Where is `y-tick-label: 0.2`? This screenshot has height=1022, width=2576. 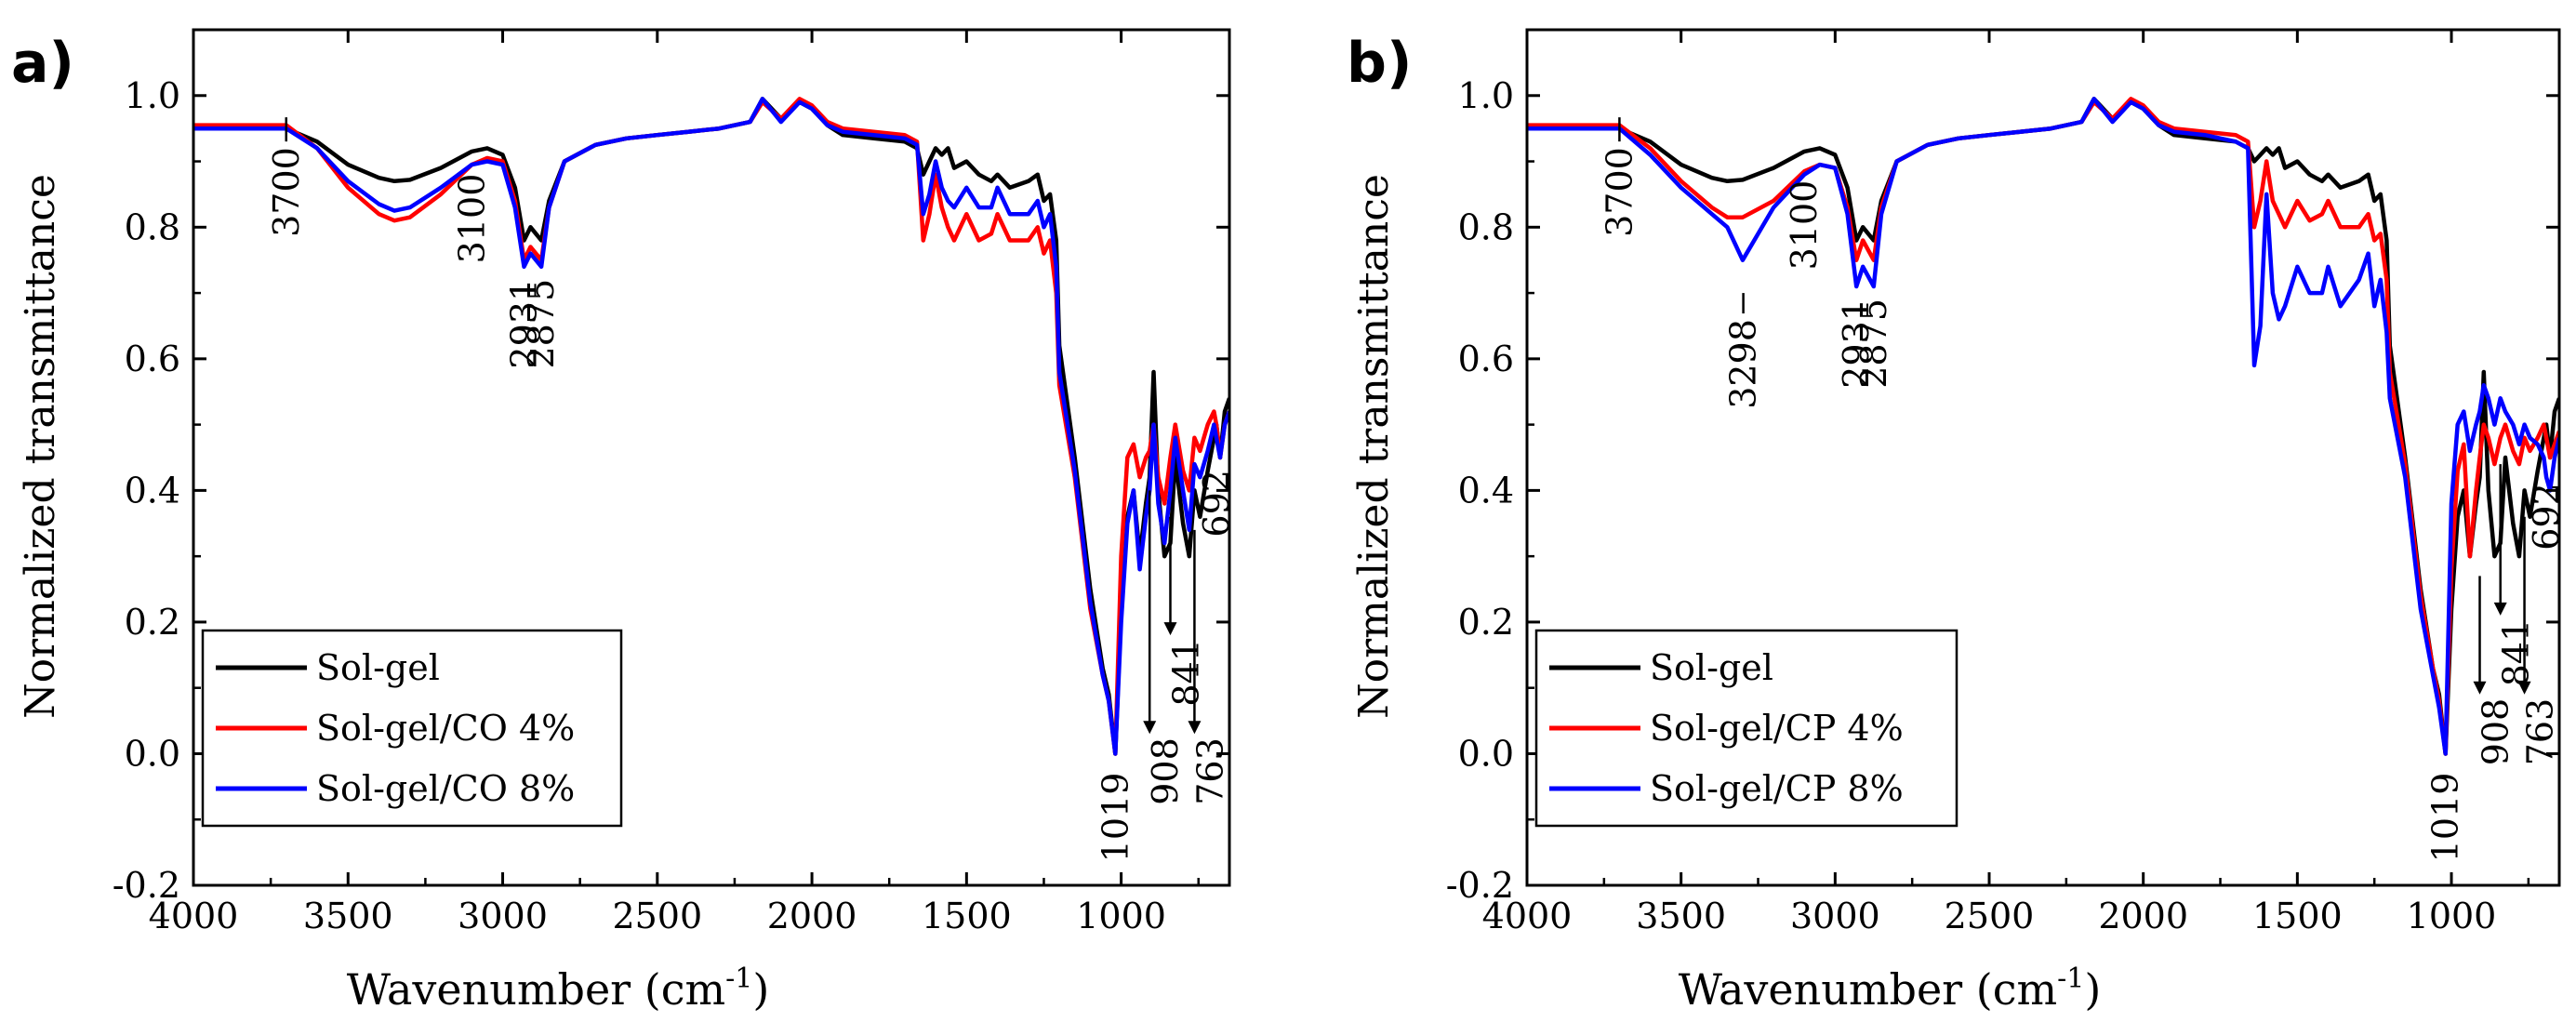
y-tick-label: 0.2 is located at coordinates (1486, 623).